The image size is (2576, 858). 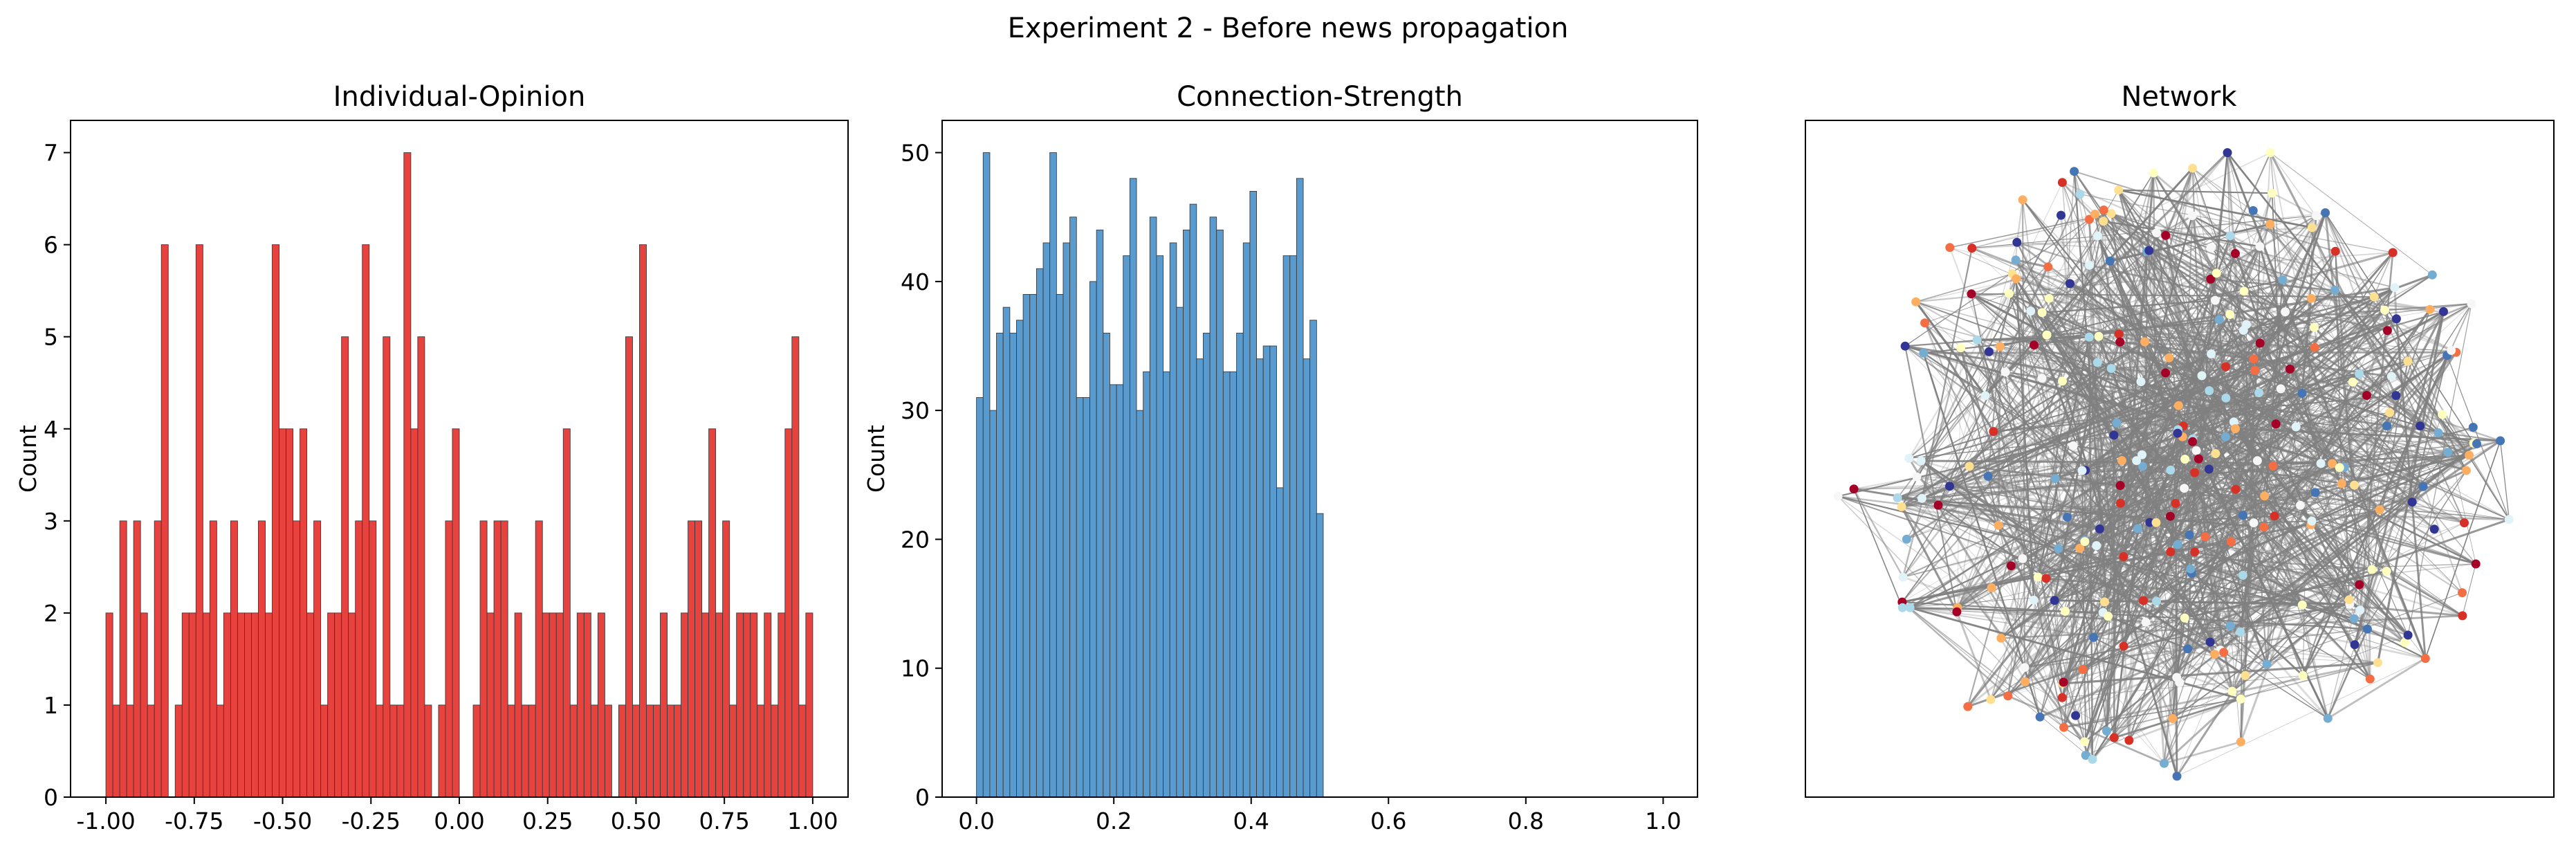 What do you see at coordinates (371, 820) in the screenshot?
I see `opinion-histogram-xtick-label: -0.25` at bounding box center [371, 820].